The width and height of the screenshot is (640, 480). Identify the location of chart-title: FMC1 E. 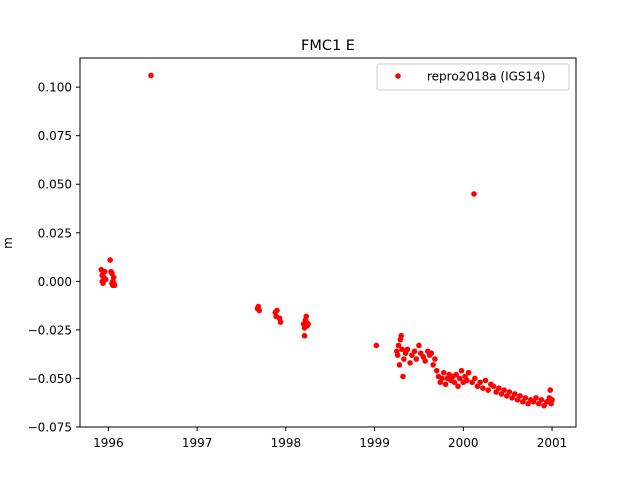
(328, 46).